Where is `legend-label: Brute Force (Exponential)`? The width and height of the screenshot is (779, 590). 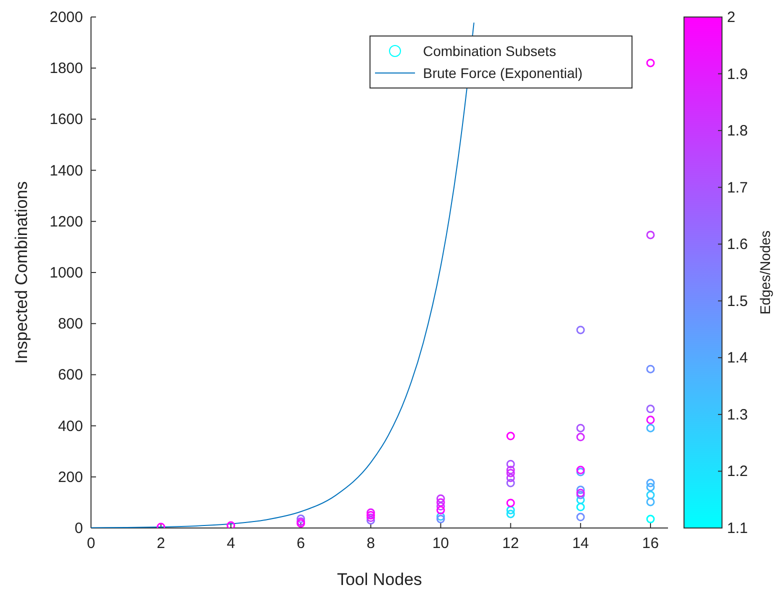 legend-label: Brute Force (Exponential) is located at coordinates (503, 73).